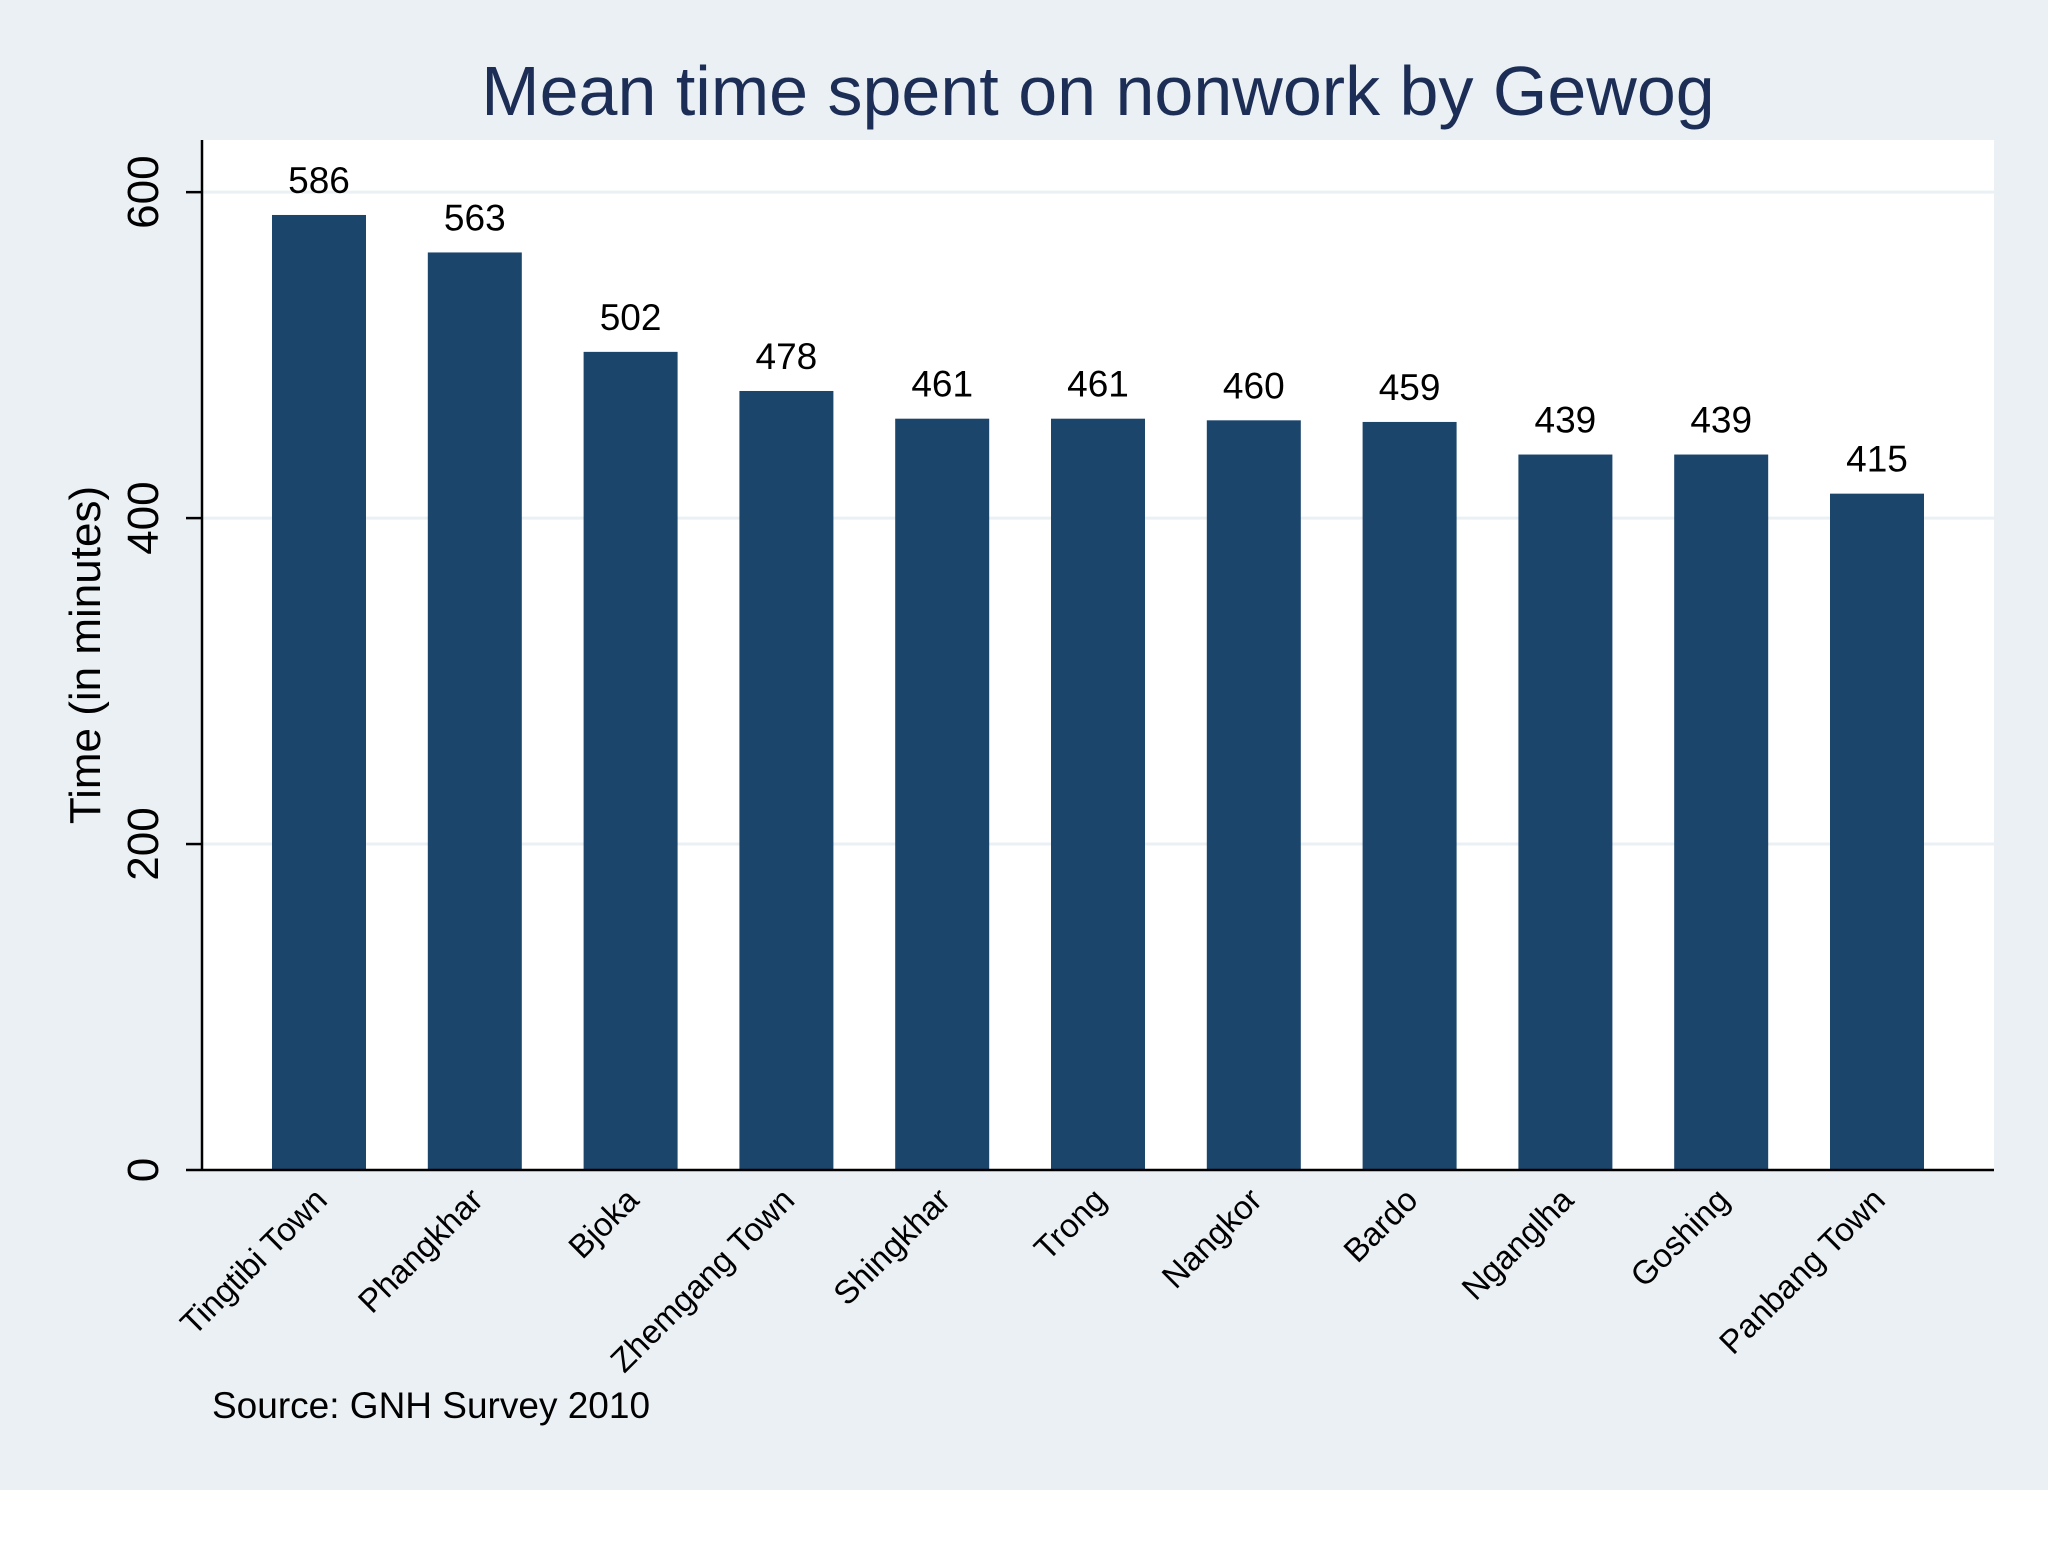 The image size is (2048, 1541). What do you see at coordinates (1877, 832) in the screenshot?
I see `bar-panbang-town` at bounding box center [1877, 832].